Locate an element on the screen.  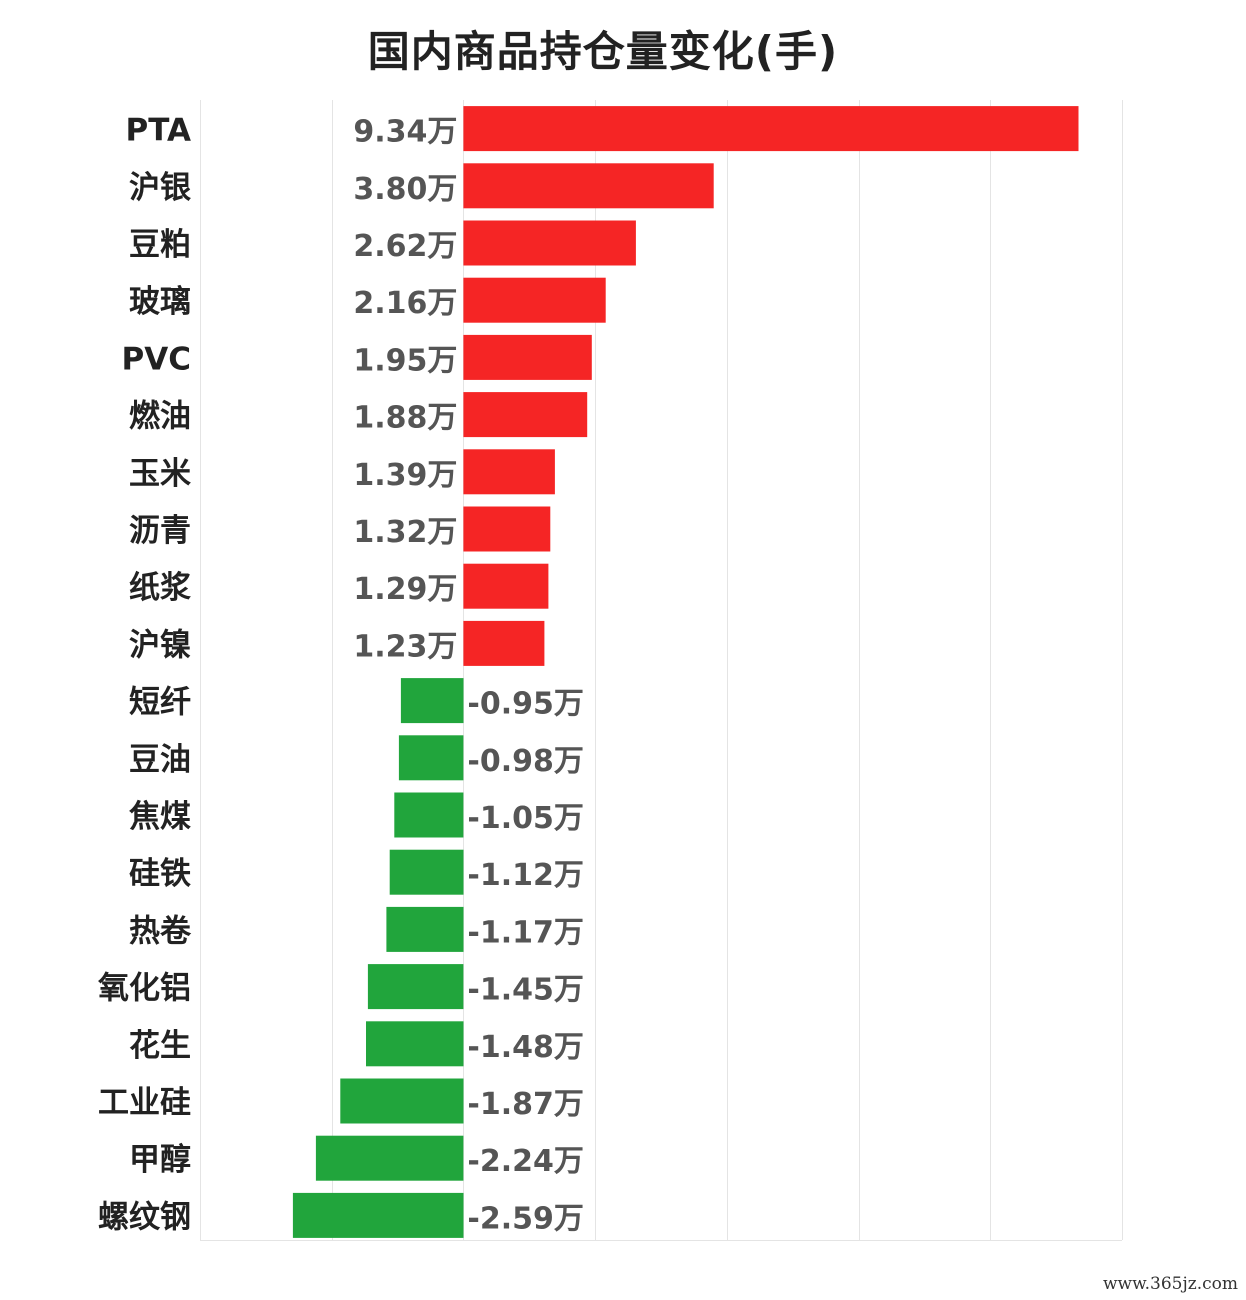
data-label: -1.17万 is located at coordinates (525, 932).